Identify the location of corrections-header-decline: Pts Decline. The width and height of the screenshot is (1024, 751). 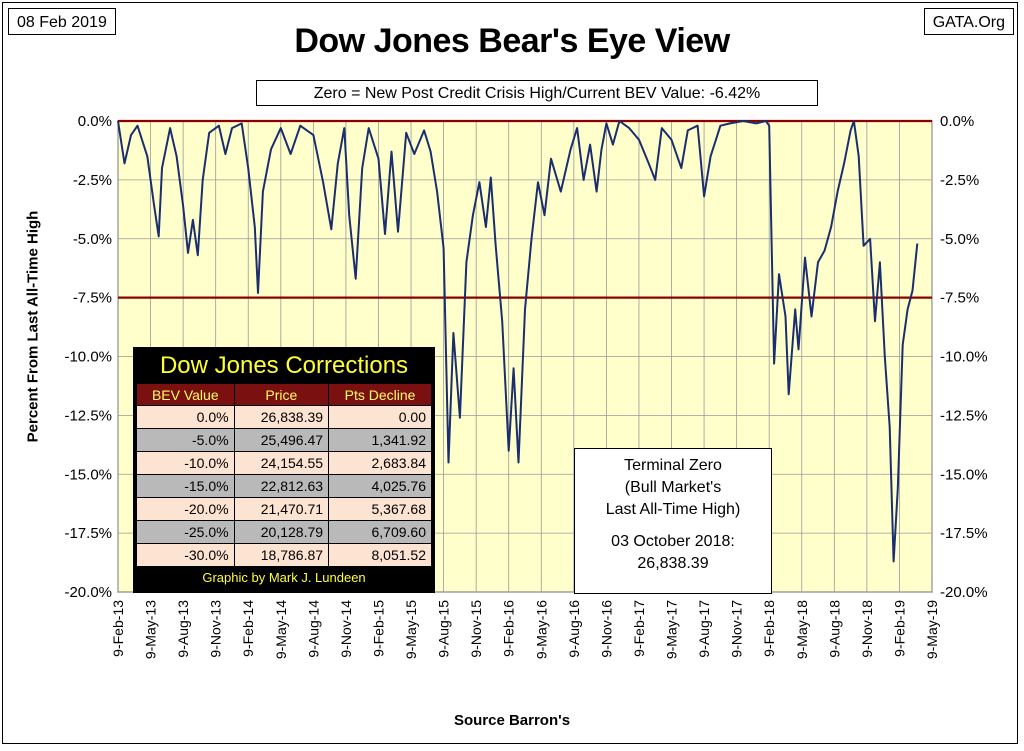
(380, 394).